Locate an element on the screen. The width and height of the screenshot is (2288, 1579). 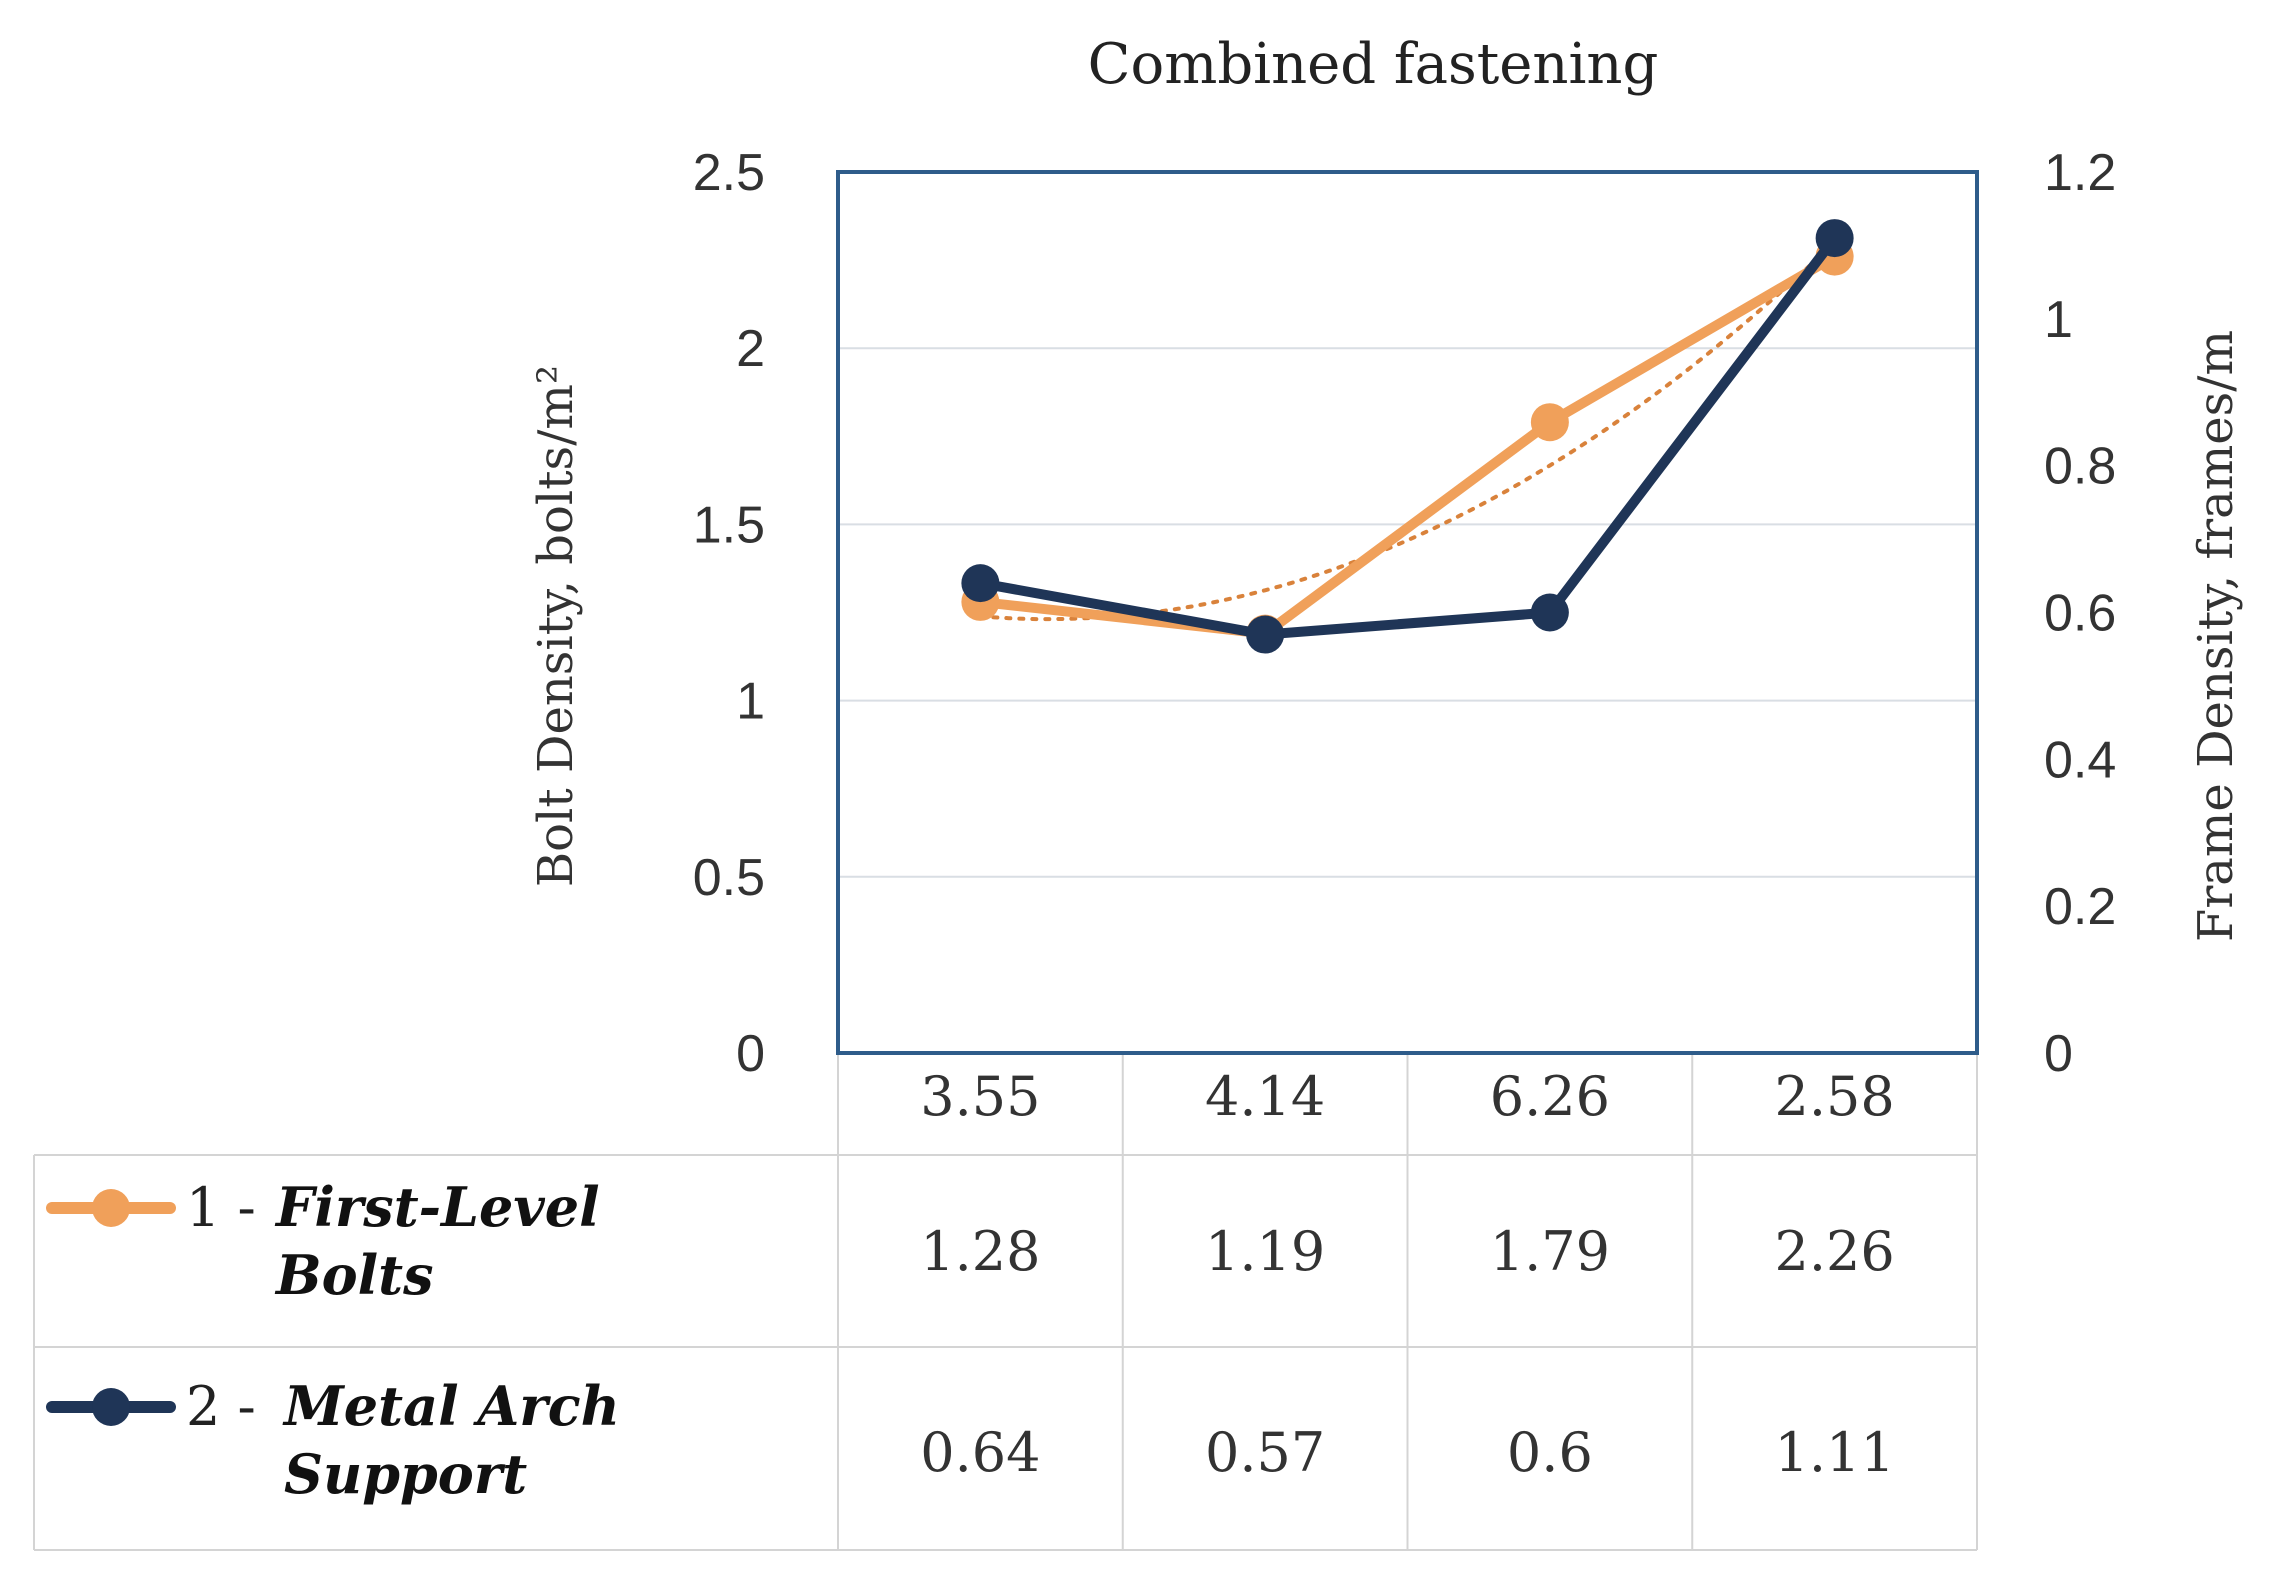
legend-prefix: 2 - is located at coordinates (221, 1406).